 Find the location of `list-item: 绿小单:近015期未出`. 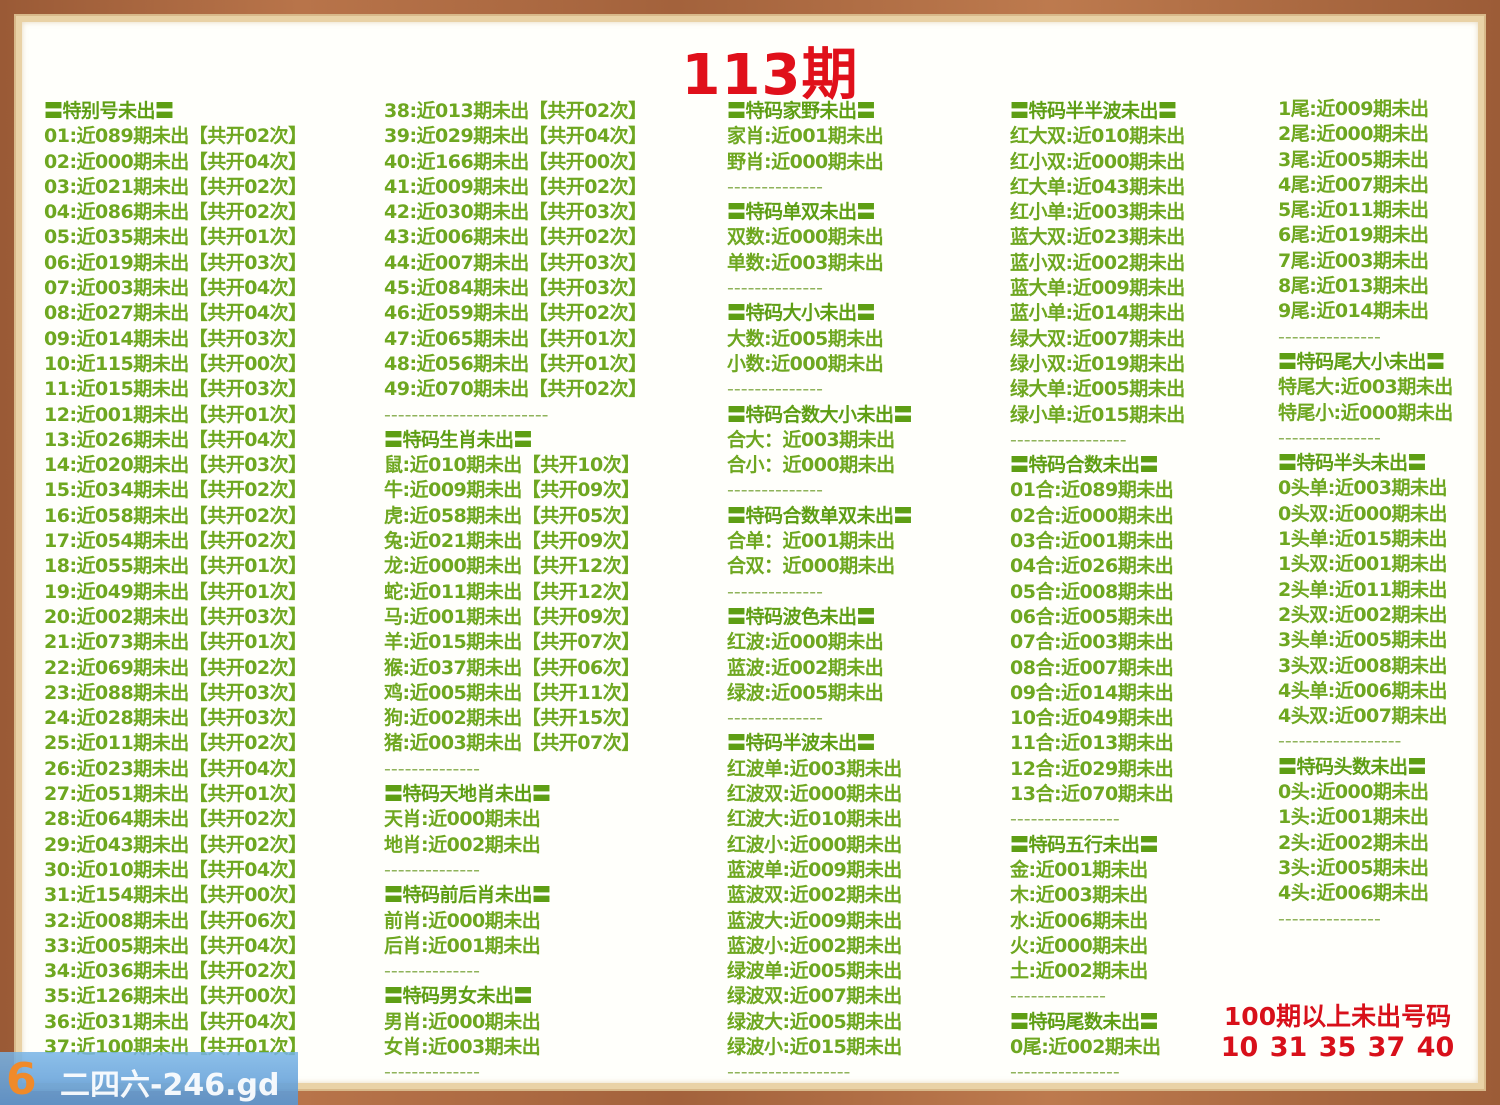

list-item: 绿小单:近015期未出 is located at coordinates (1097, 414).